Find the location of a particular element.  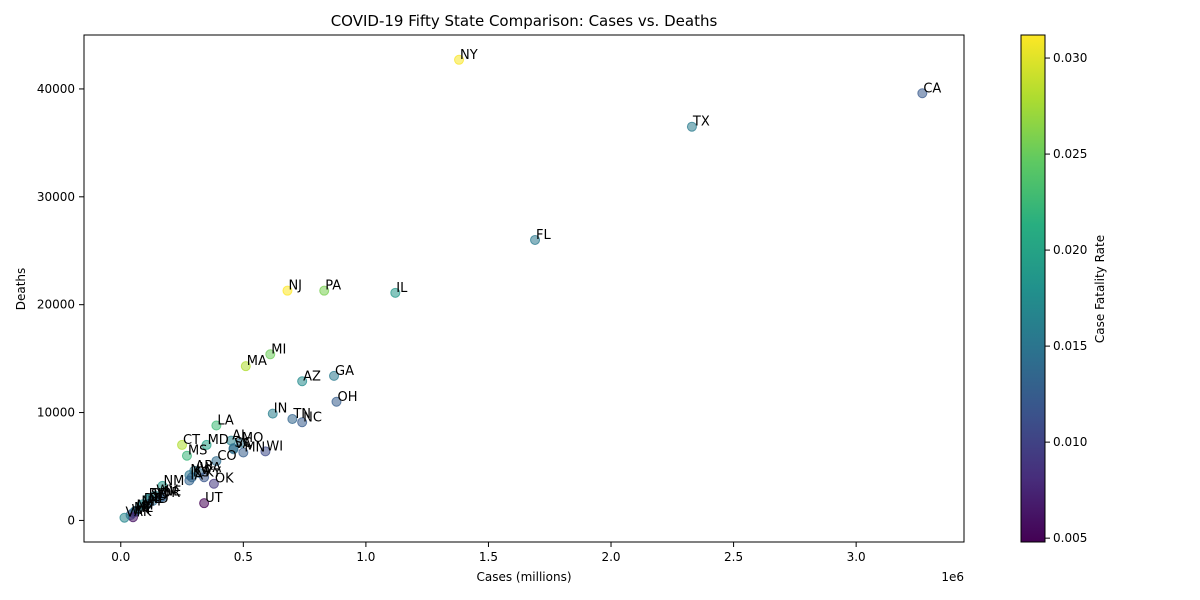

point-label-va: VA is located at coordinates (243, 444).